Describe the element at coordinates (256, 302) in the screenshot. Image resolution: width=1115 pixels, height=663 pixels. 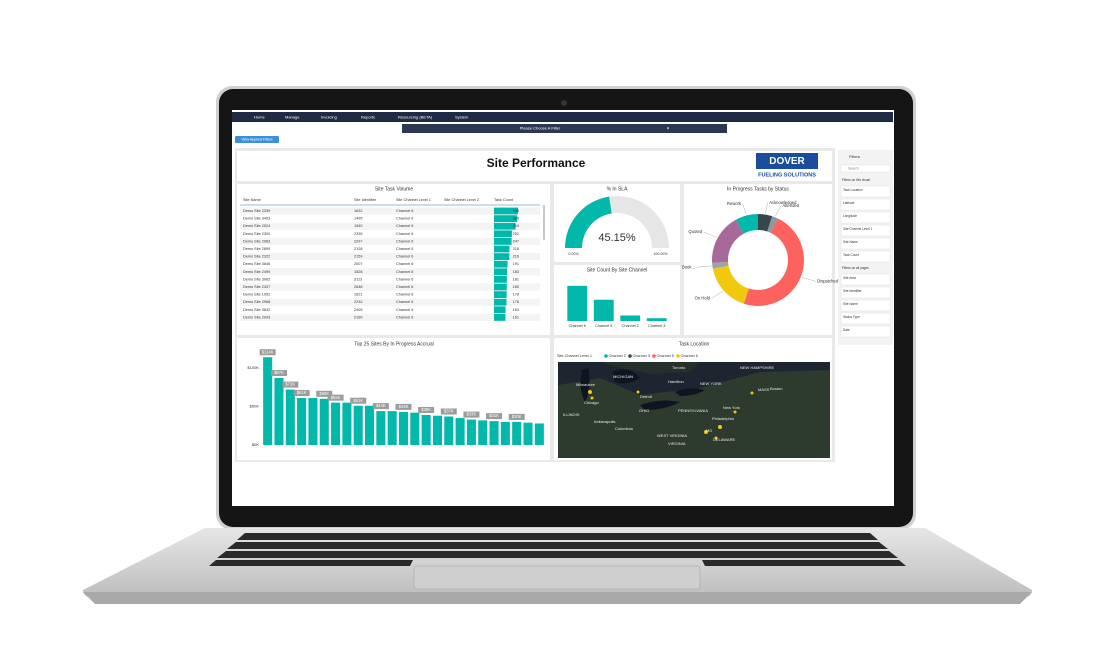
I see `cell: Demo Site 2968` at that location.